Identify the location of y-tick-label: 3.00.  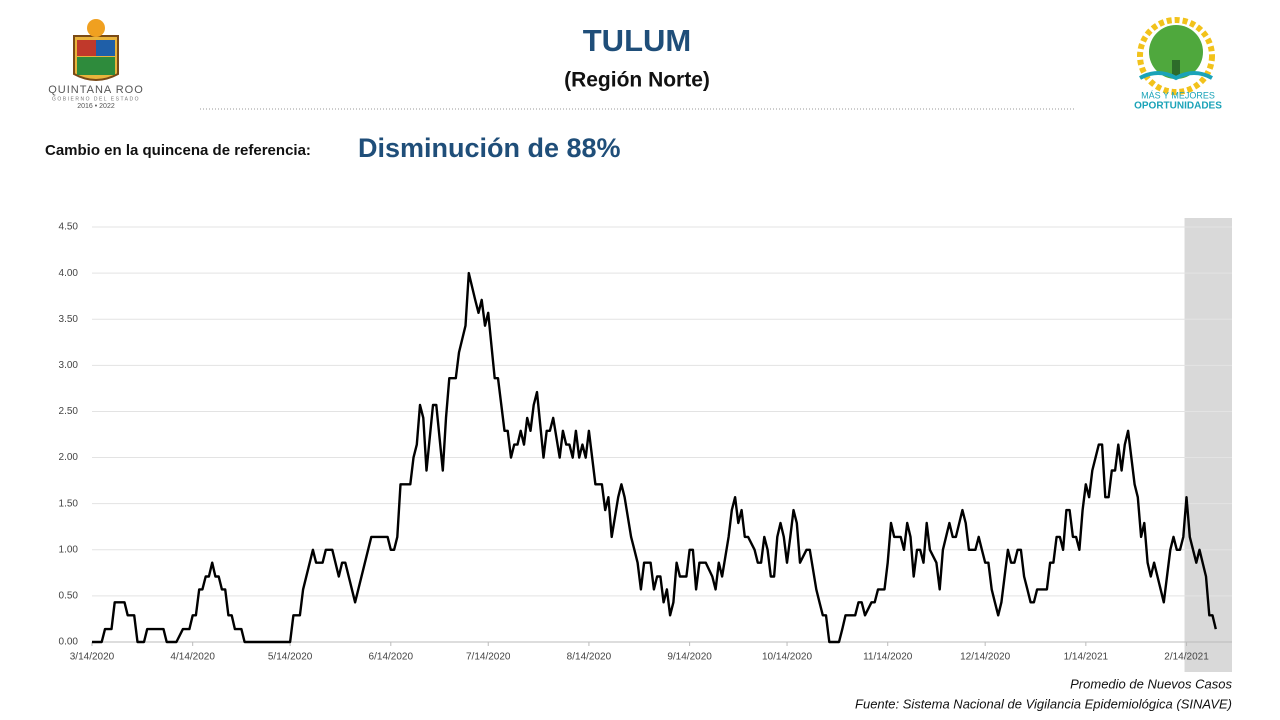
(69, 365).